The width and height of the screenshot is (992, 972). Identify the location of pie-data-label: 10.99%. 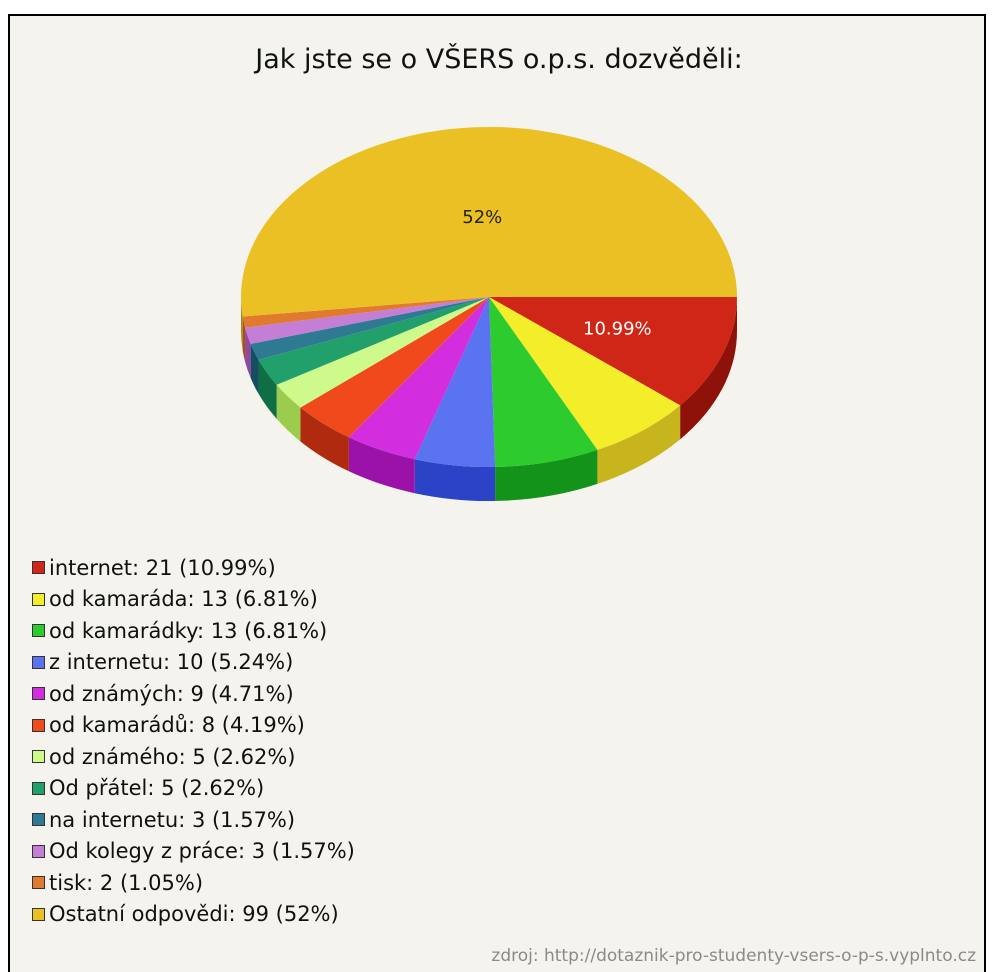
(617, 329).